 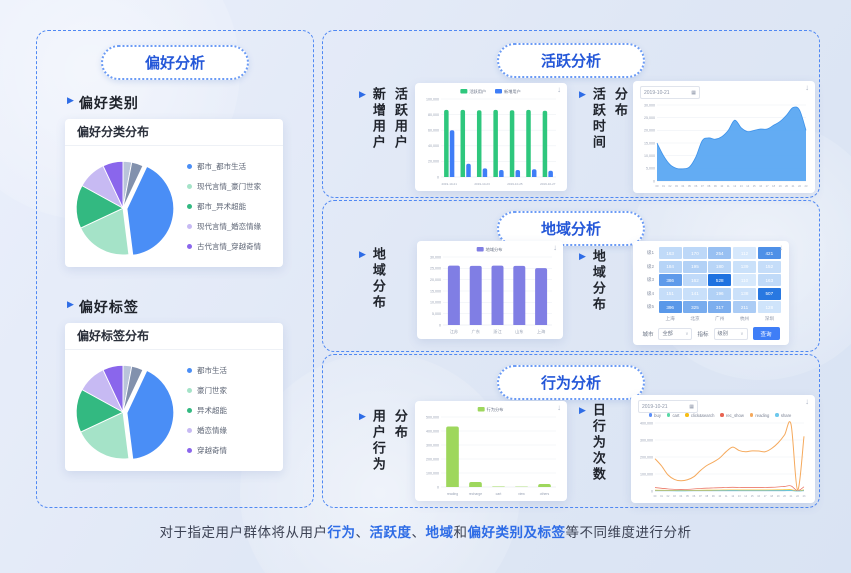 What do you see at coordinates (670, 266) in the screenshot?
I see `heatmap-cell: 184` at bounding box center [670, 266].